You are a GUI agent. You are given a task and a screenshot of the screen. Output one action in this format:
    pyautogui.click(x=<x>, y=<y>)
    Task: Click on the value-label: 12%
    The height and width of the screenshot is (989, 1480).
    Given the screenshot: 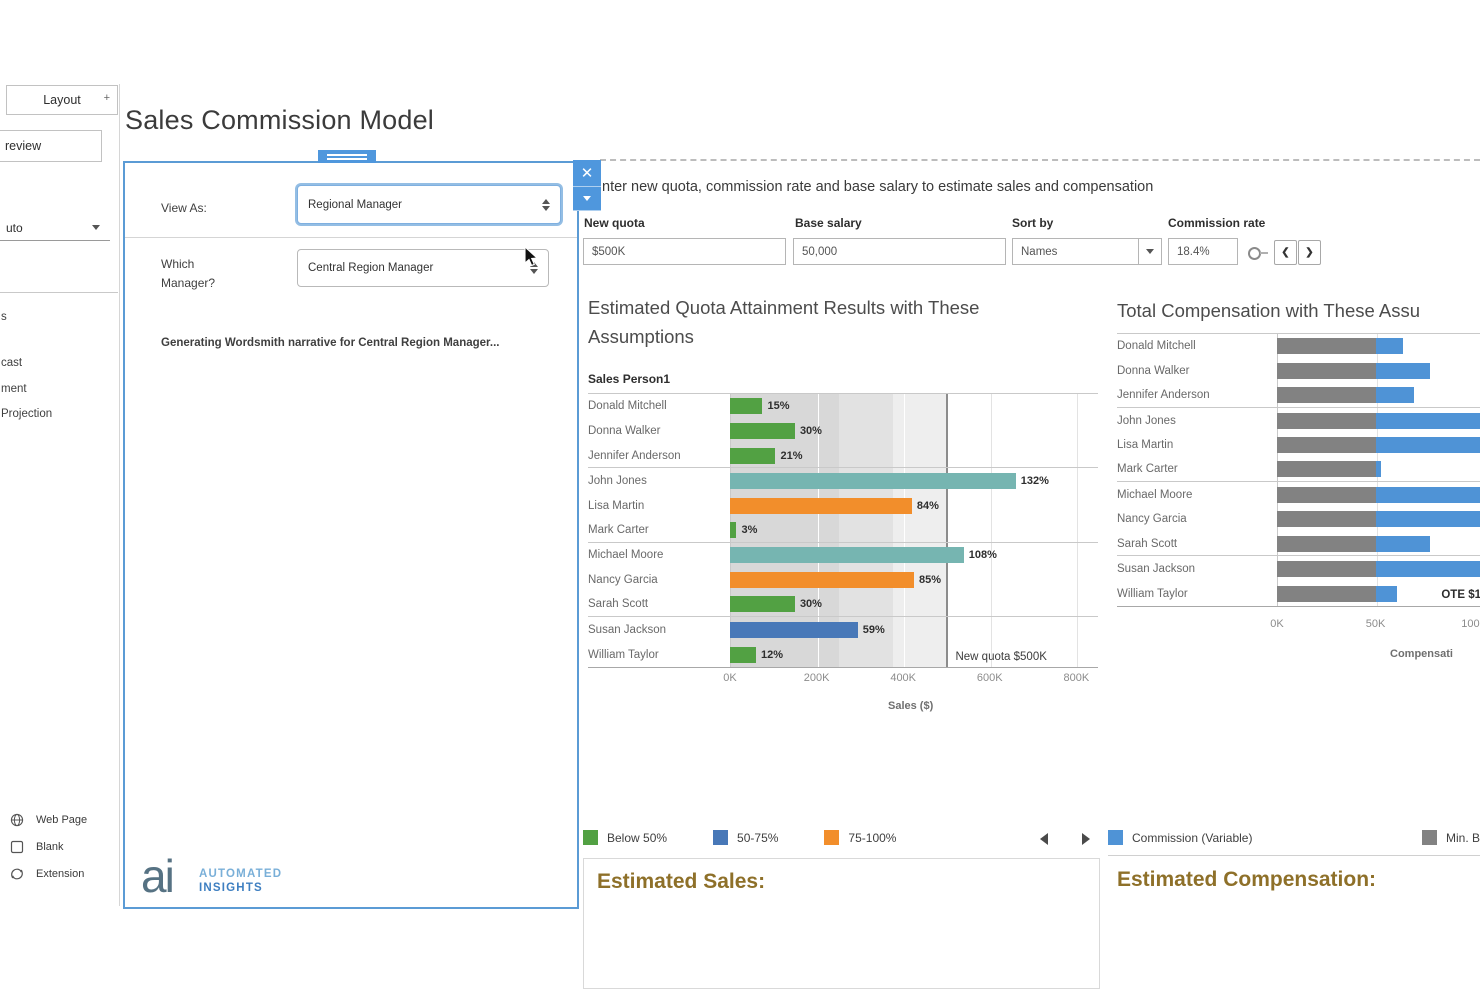 What is the action you would take?
    pyautogui.click(x=771, y=654)
    